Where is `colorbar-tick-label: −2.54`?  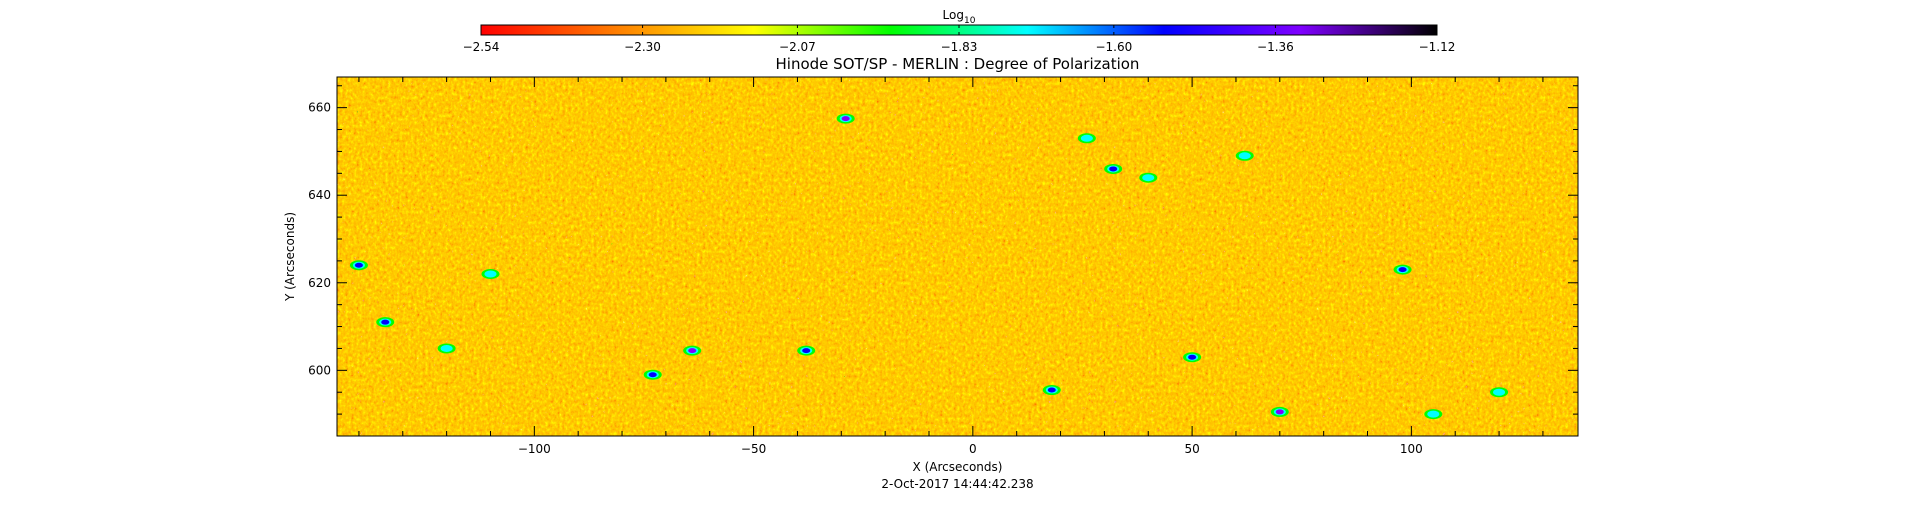 colorbar-tick-label: −2.54 is located at coordinates (481, 47).